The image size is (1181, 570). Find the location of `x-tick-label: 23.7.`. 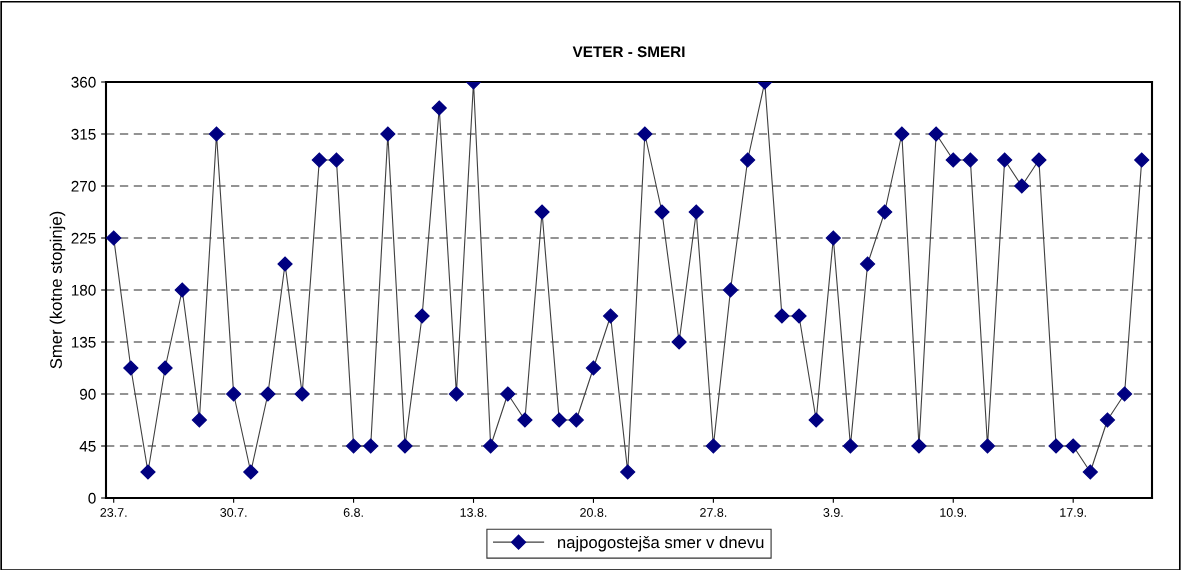

x-tick-label: 23.7. is located at coordinates (113, 512).